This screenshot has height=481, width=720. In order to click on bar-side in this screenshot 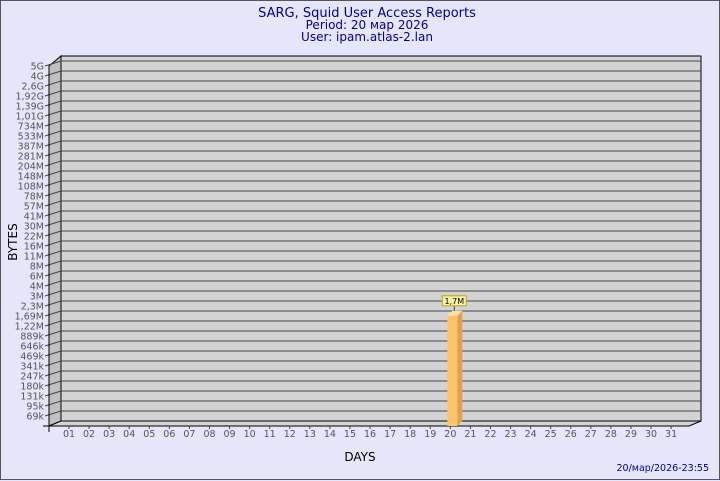, I will do `click(460, 368)`.